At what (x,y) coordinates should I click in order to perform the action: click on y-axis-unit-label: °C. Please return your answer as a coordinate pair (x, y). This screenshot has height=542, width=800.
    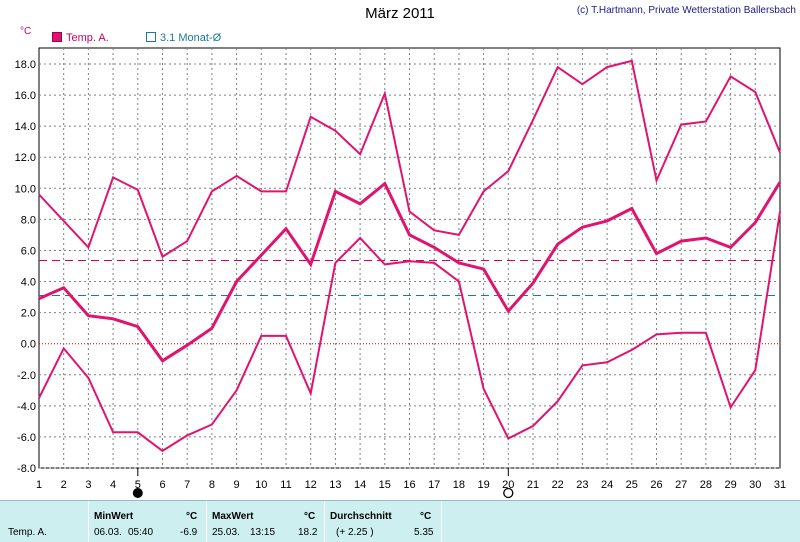
    Looking at the image, I should click on (26, 31).